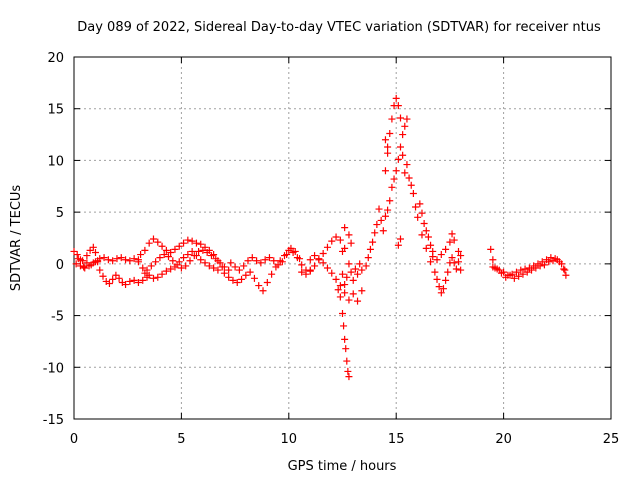 Image resolution: width=640 pixels, height=480 pixels. Describe the element at coordinates (181, 439) in the screenshot. I see `x-tick-label: 5` at that location.